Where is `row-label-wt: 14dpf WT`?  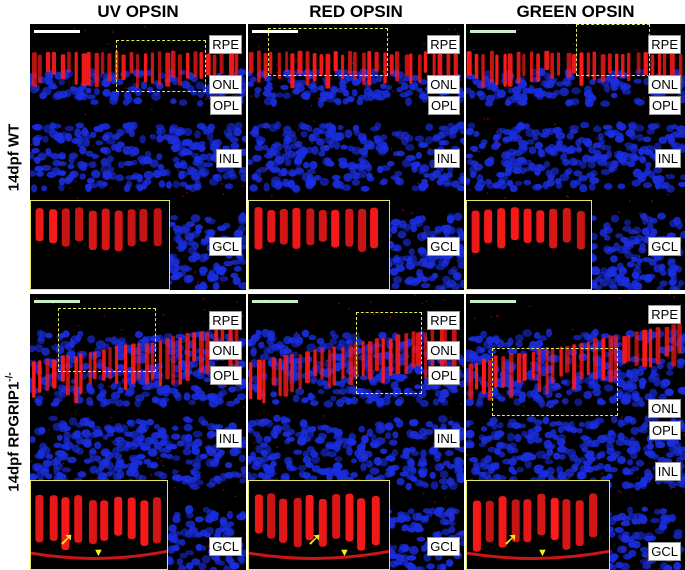
row-label-wt: 14dpf WT is located at coordinates (14, 157).